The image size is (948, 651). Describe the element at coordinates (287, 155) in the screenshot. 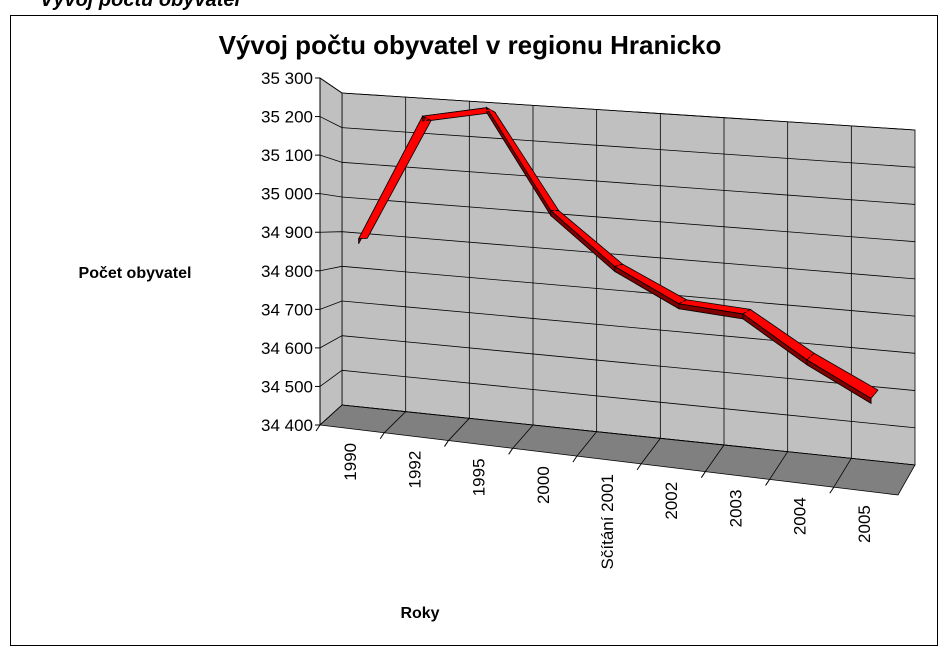

I see `y-tick-label: 35 100` at that location.